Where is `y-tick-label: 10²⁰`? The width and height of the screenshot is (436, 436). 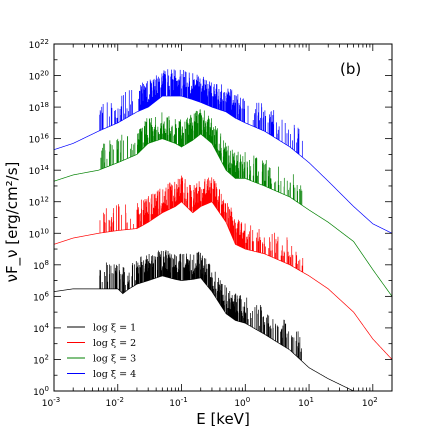 y-tick-label: 10²⁰ is located at coordinates (39, 76).